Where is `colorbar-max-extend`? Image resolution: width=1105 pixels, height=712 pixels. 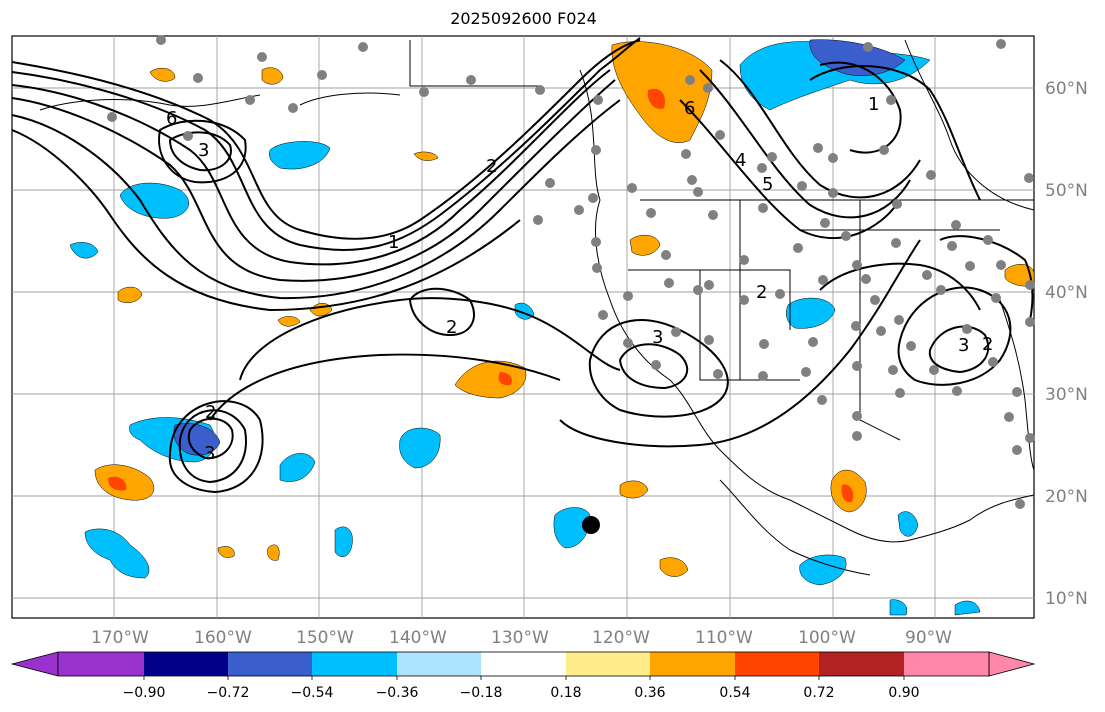
colorbar-max-extend is located at coordinates (1012, 664).